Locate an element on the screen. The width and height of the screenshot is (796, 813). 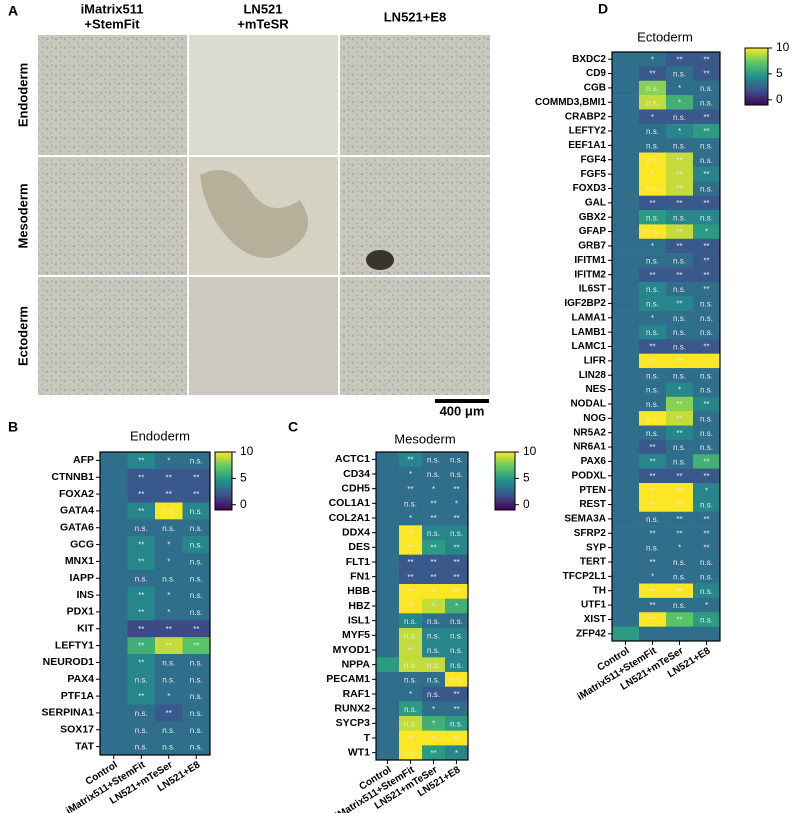
row-label: AFP is located at coordinates (83, 460).